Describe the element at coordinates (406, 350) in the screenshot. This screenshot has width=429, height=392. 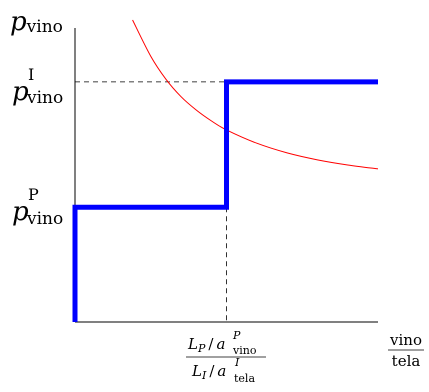
I see `x-axis-label: vino tela` at that location.